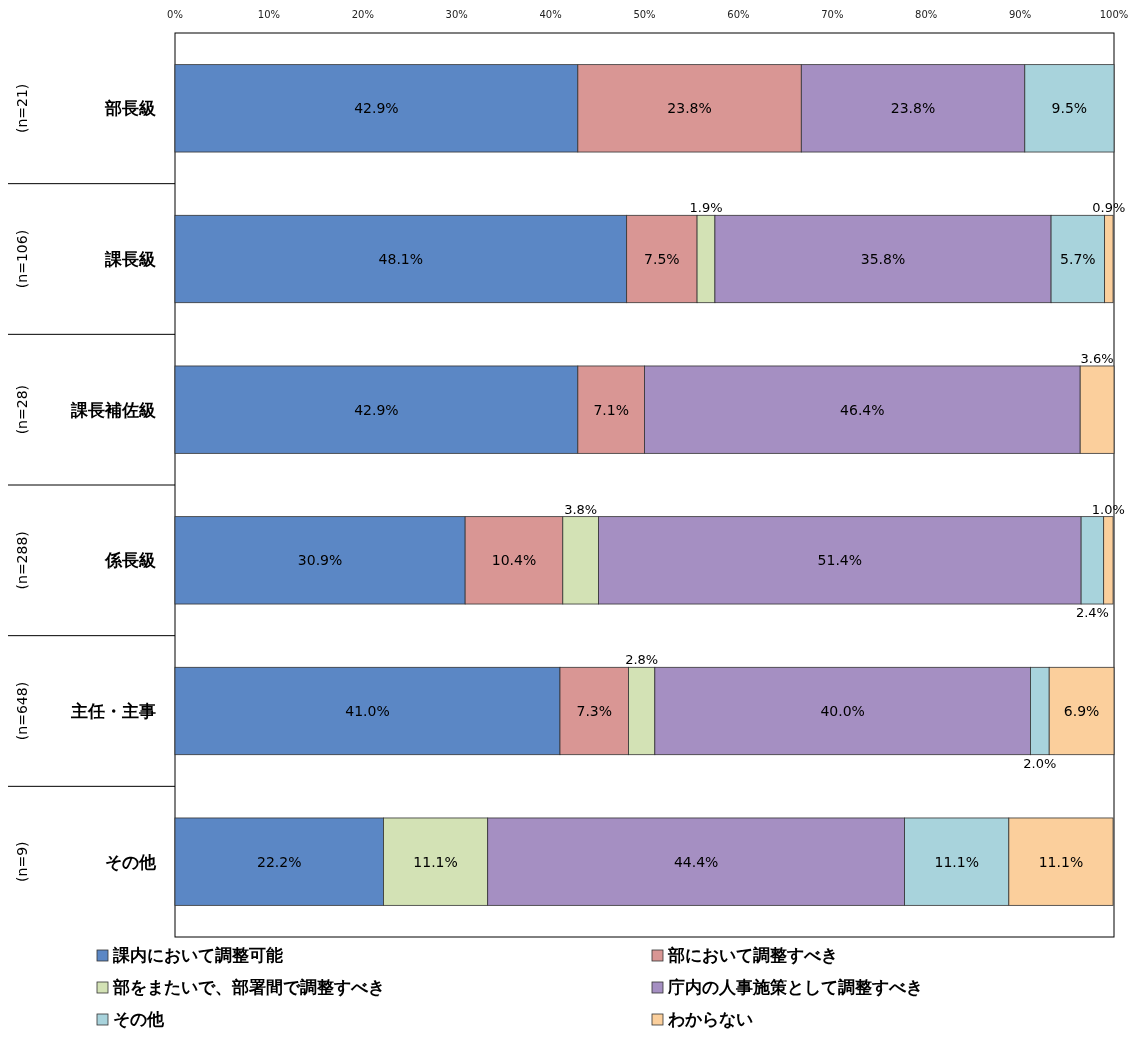  I want to click on data-label: 2.4%, so click(1092, 613).